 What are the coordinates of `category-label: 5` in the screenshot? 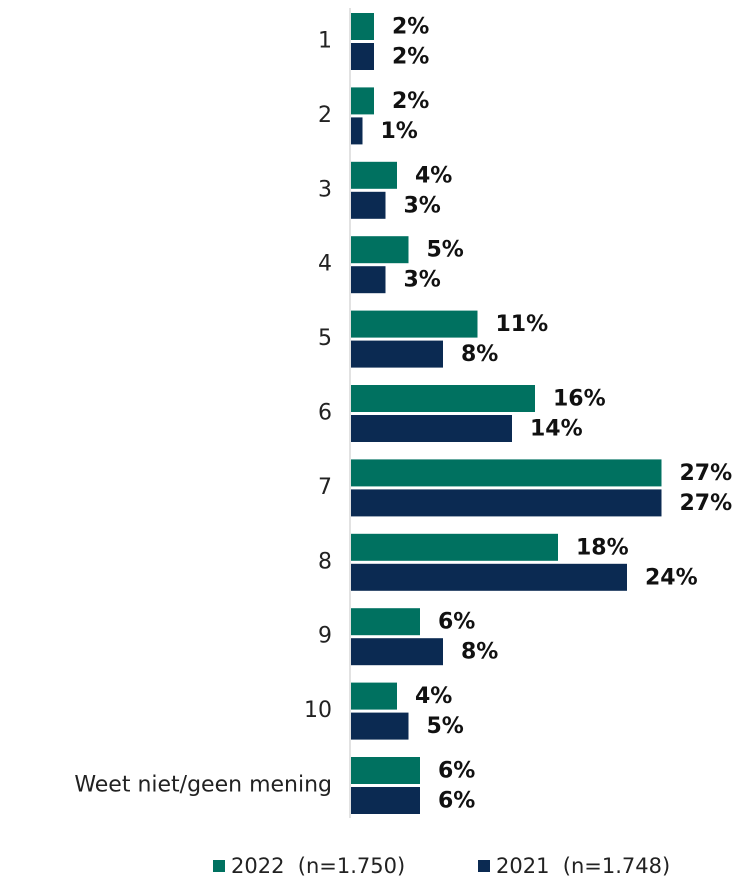 It's located at (325, 338).